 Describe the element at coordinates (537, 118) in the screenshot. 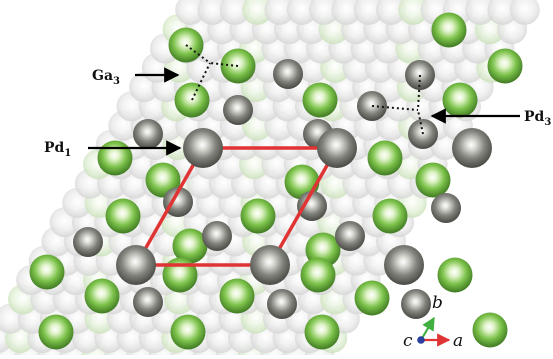

I see `pd3-label: Pd3` at that location.